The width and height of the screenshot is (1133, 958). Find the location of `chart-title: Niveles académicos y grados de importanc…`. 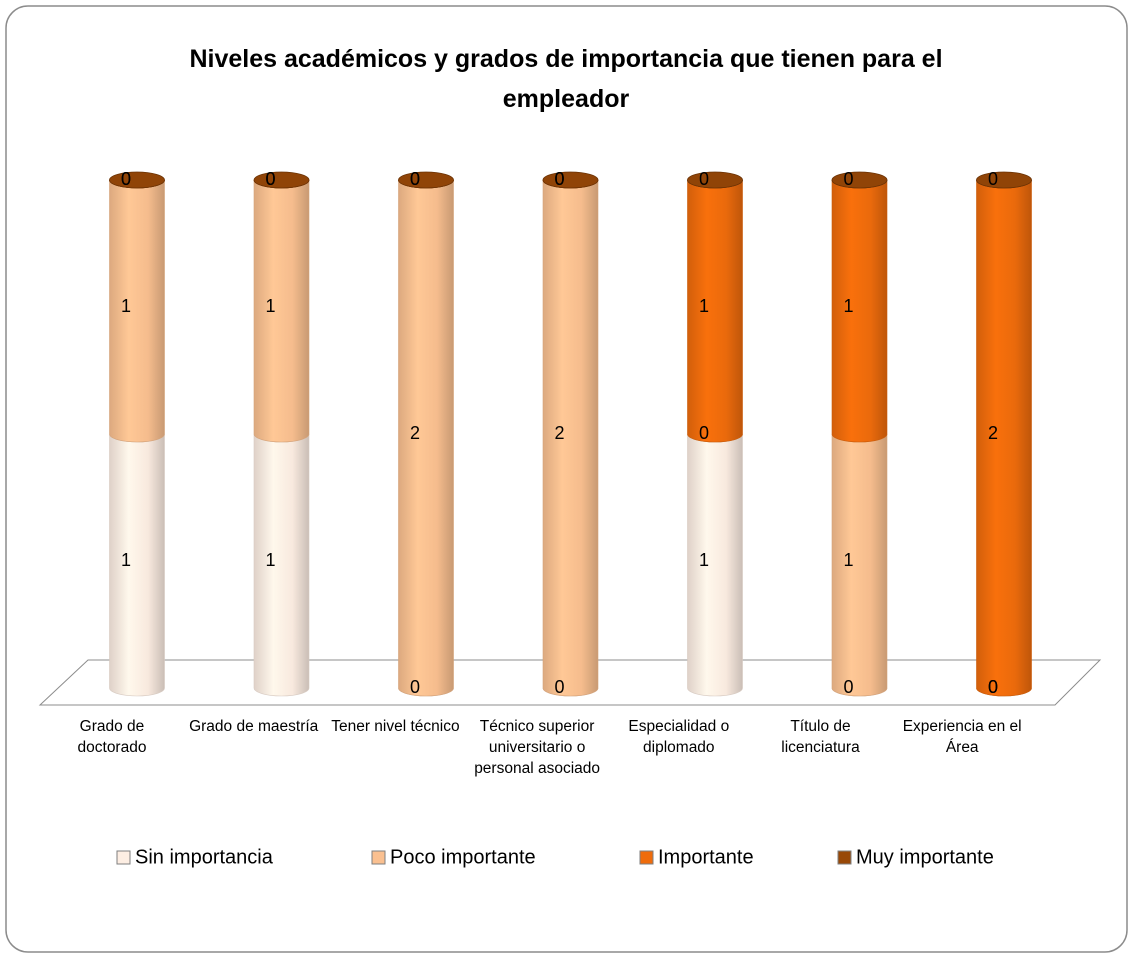

chart-title: Niveles académicos y grados de importanc… is located at coordinates (565, 79).